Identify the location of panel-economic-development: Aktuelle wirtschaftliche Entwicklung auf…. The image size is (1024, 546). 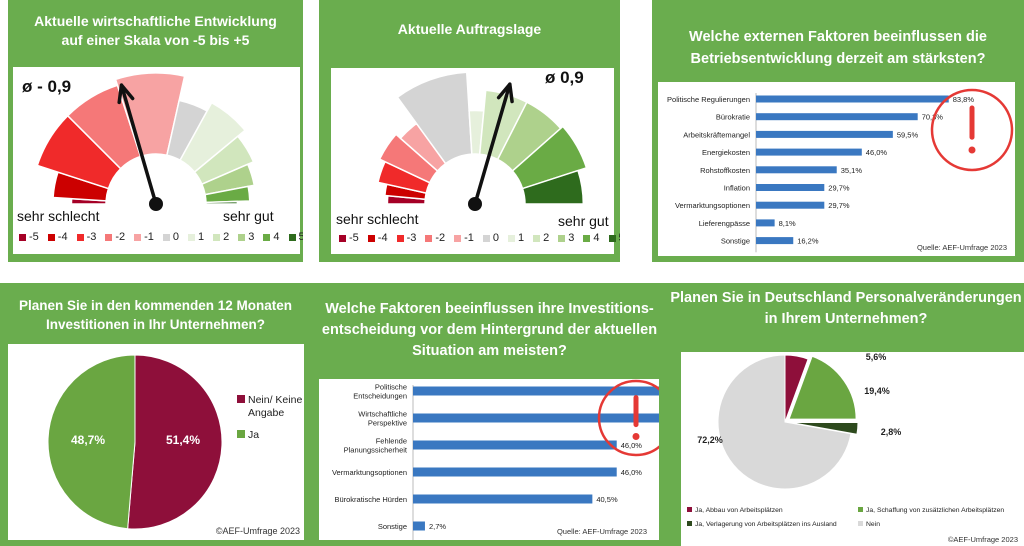
(155, 131).